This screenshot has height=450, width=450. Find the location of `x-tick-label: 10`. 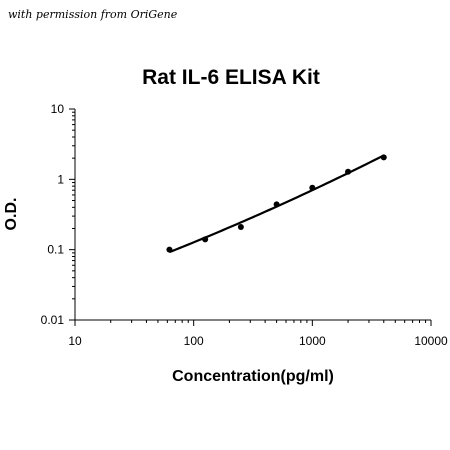

x-tick-label: 10 is located at coordinates (75, 341).